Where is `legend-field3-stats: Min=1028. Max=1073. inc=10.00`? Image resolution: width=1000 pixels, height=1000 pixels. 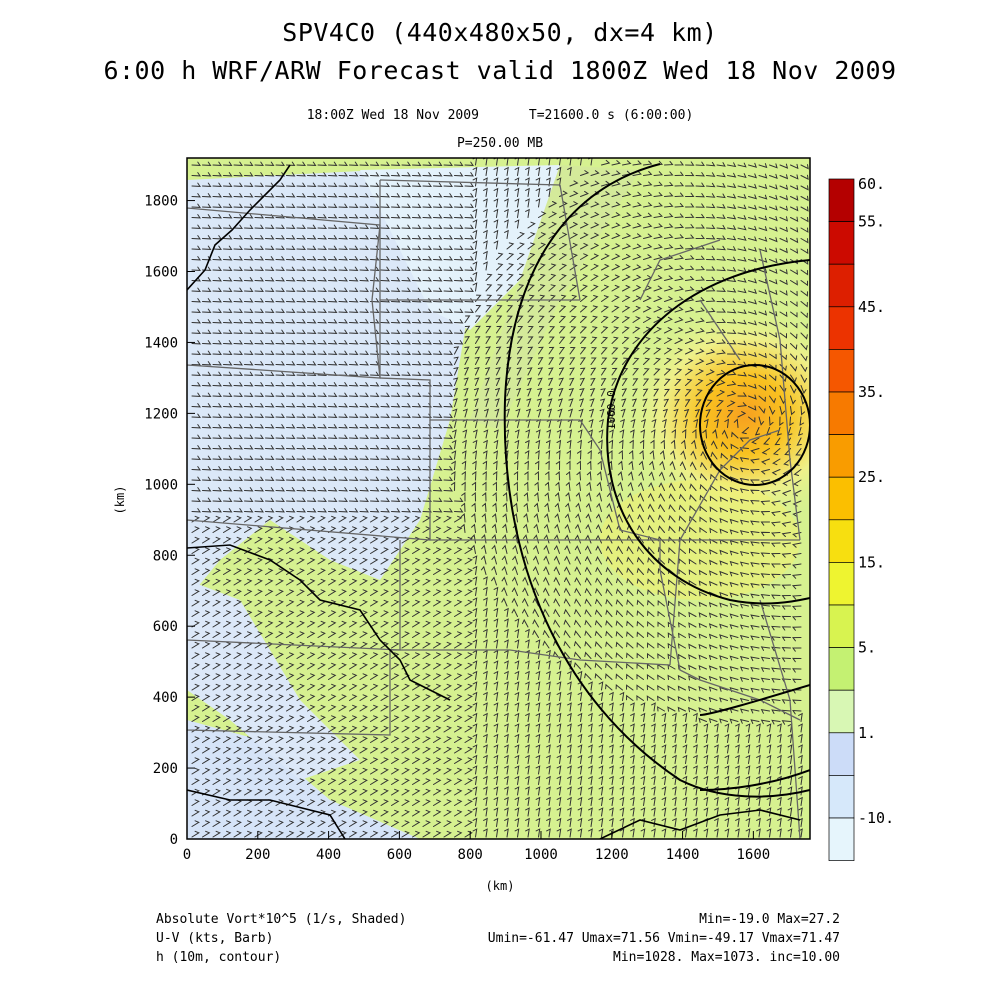
legend-field3-stats: Min=1028. Max=1073. inc=10.00 is located at coordinates (726, 957).